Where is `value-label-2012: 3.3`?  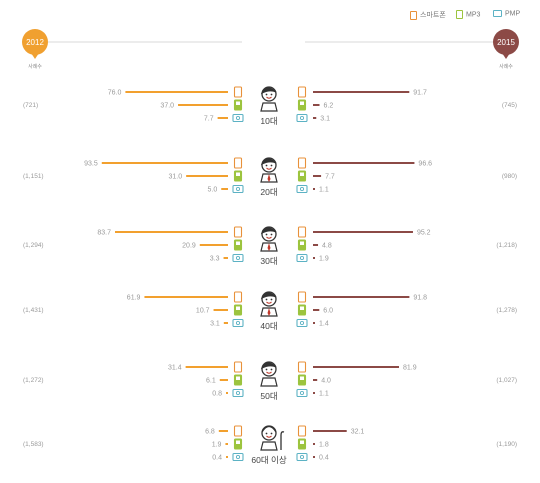 value-label-2012: 3.3 is located at coordinates (215, 259).